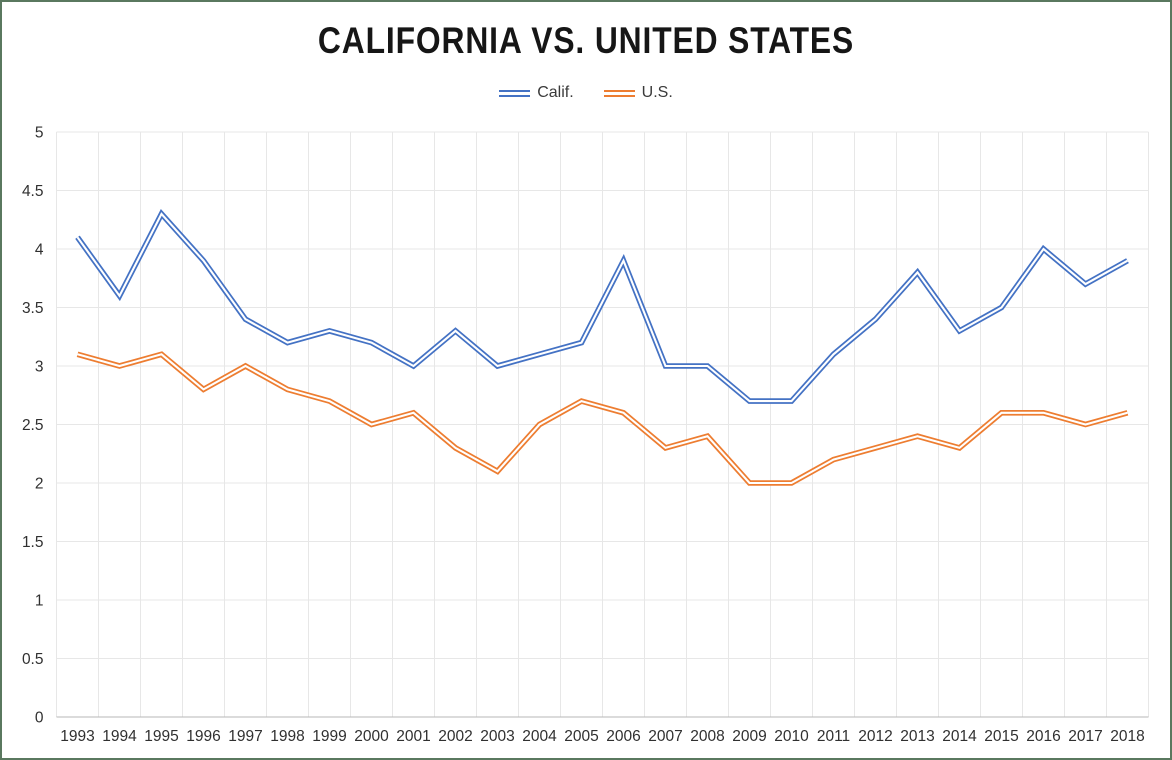 The height and width of the screenshot is (760, 1172). Describe the element at coordinates (33, 425) in the screenshot. I see `y-tick-label: 2.5` at that location.